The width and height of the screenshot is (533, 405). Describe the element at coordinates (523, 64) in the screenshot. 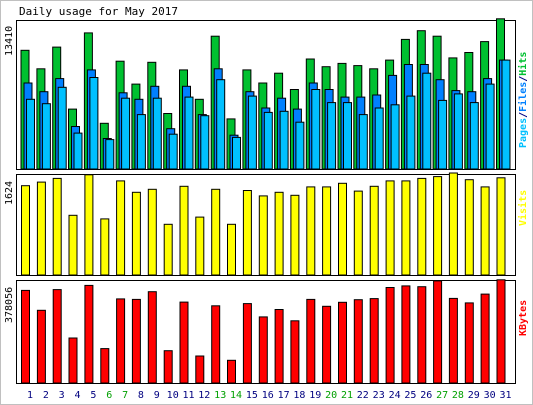

I see `legend-segment: Hits` at that location.